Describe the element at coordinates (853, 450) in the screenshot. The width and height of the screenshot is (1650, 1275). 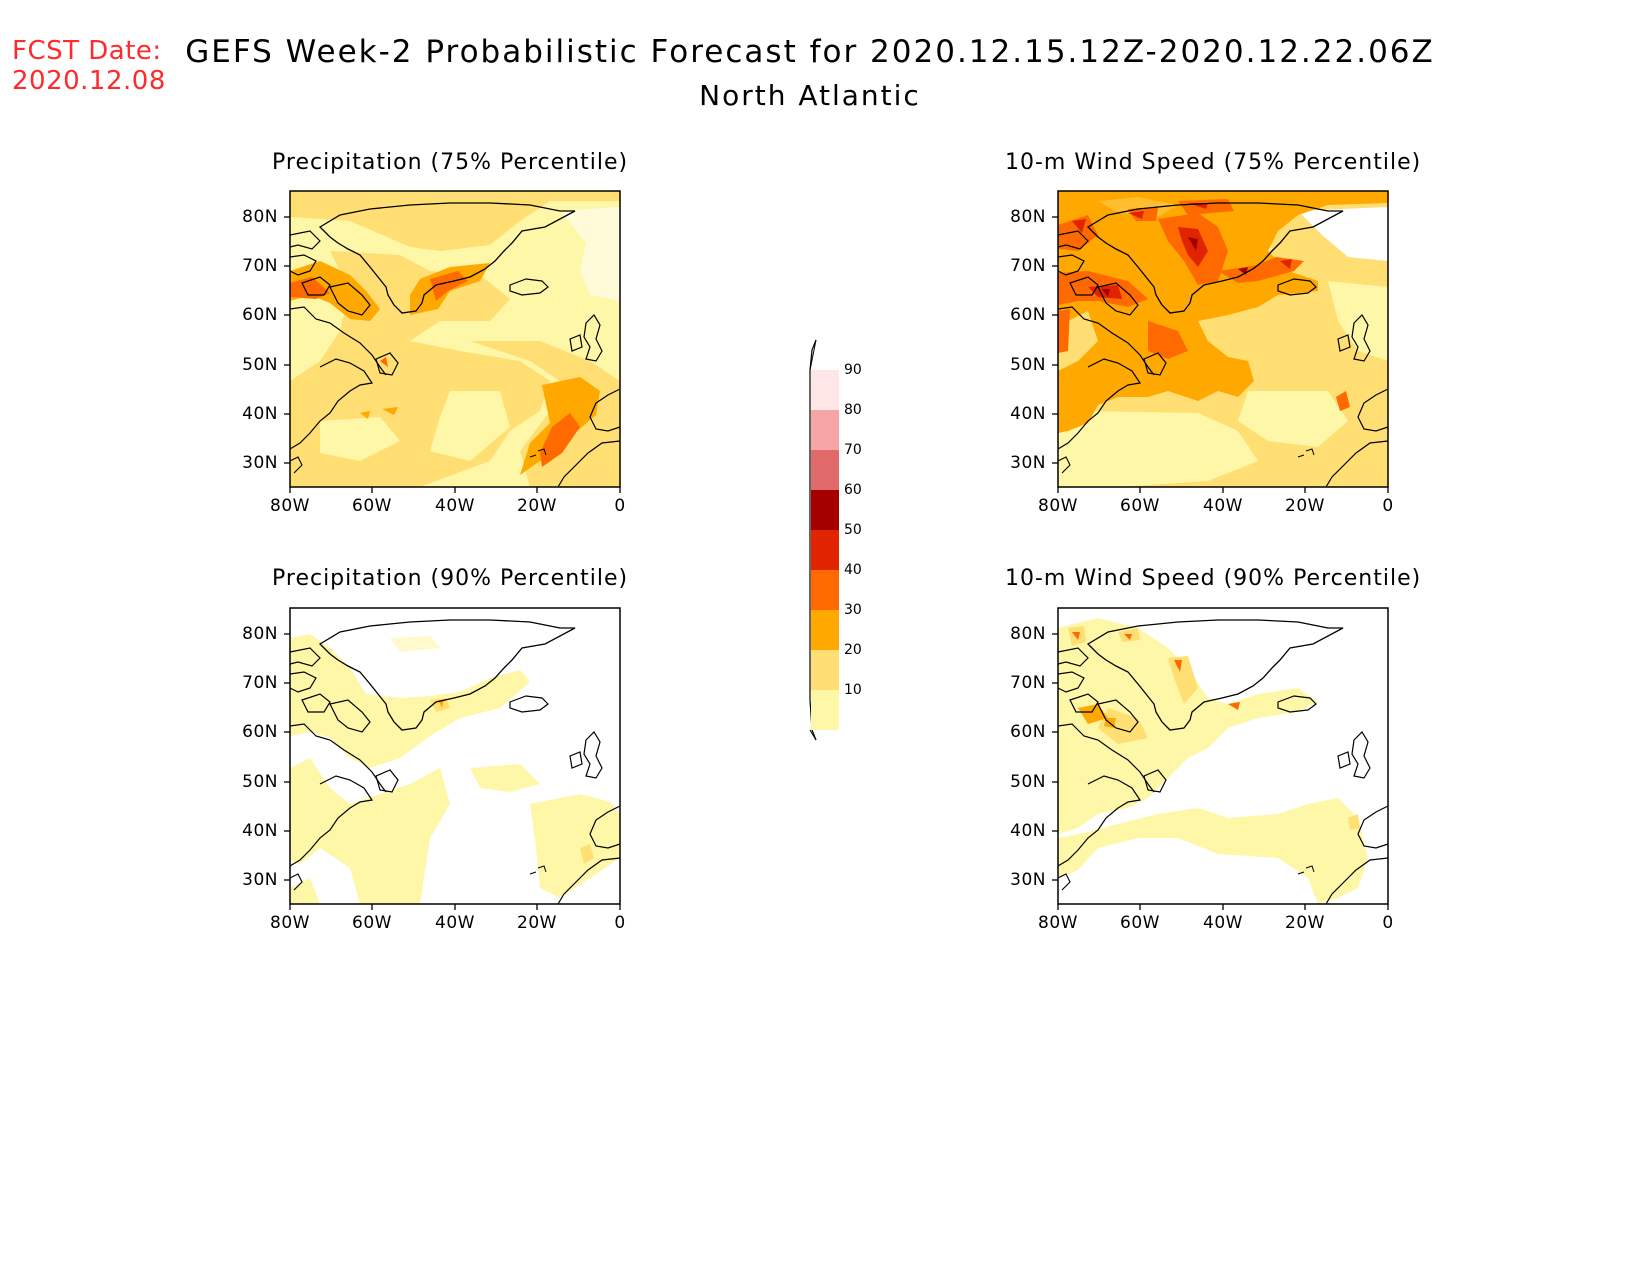
I see `colorbar-label: 70` at that location.